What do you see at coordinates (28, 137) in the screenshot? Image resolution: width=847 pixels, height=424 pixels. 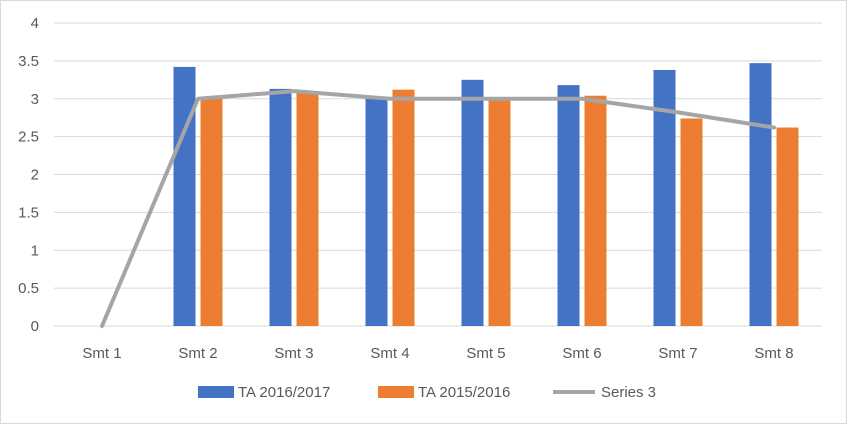 I see `y-tick-label: 2.5` at bounding box center [28, 137].